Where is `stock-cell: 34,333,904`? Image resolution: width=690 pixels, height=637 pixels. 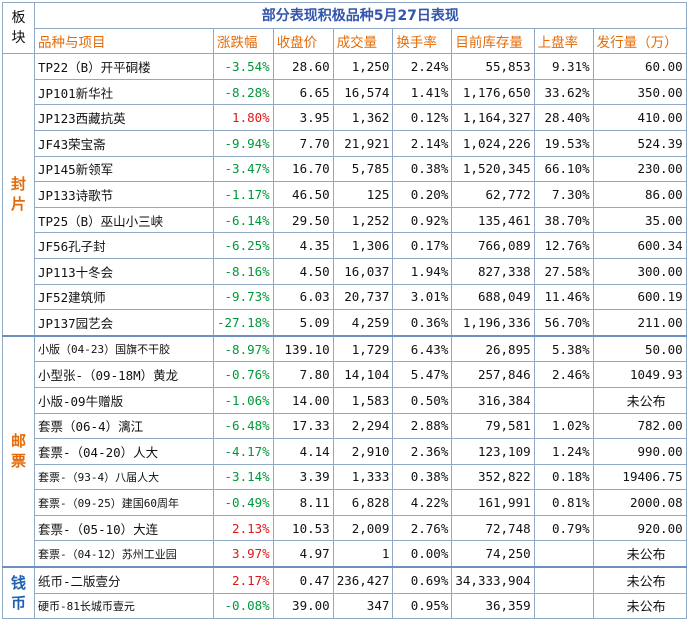 stock-cell: 34,333,904 is located at coordinates (493, 580).